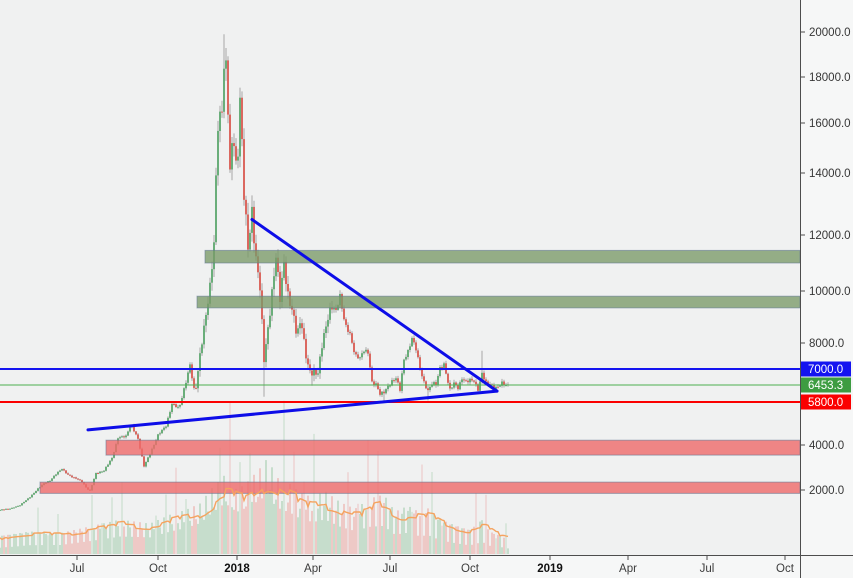 The height and width of the screenshot is (578, 853). I want to click on price-tick-label: 12000.0, so click(830, 236).